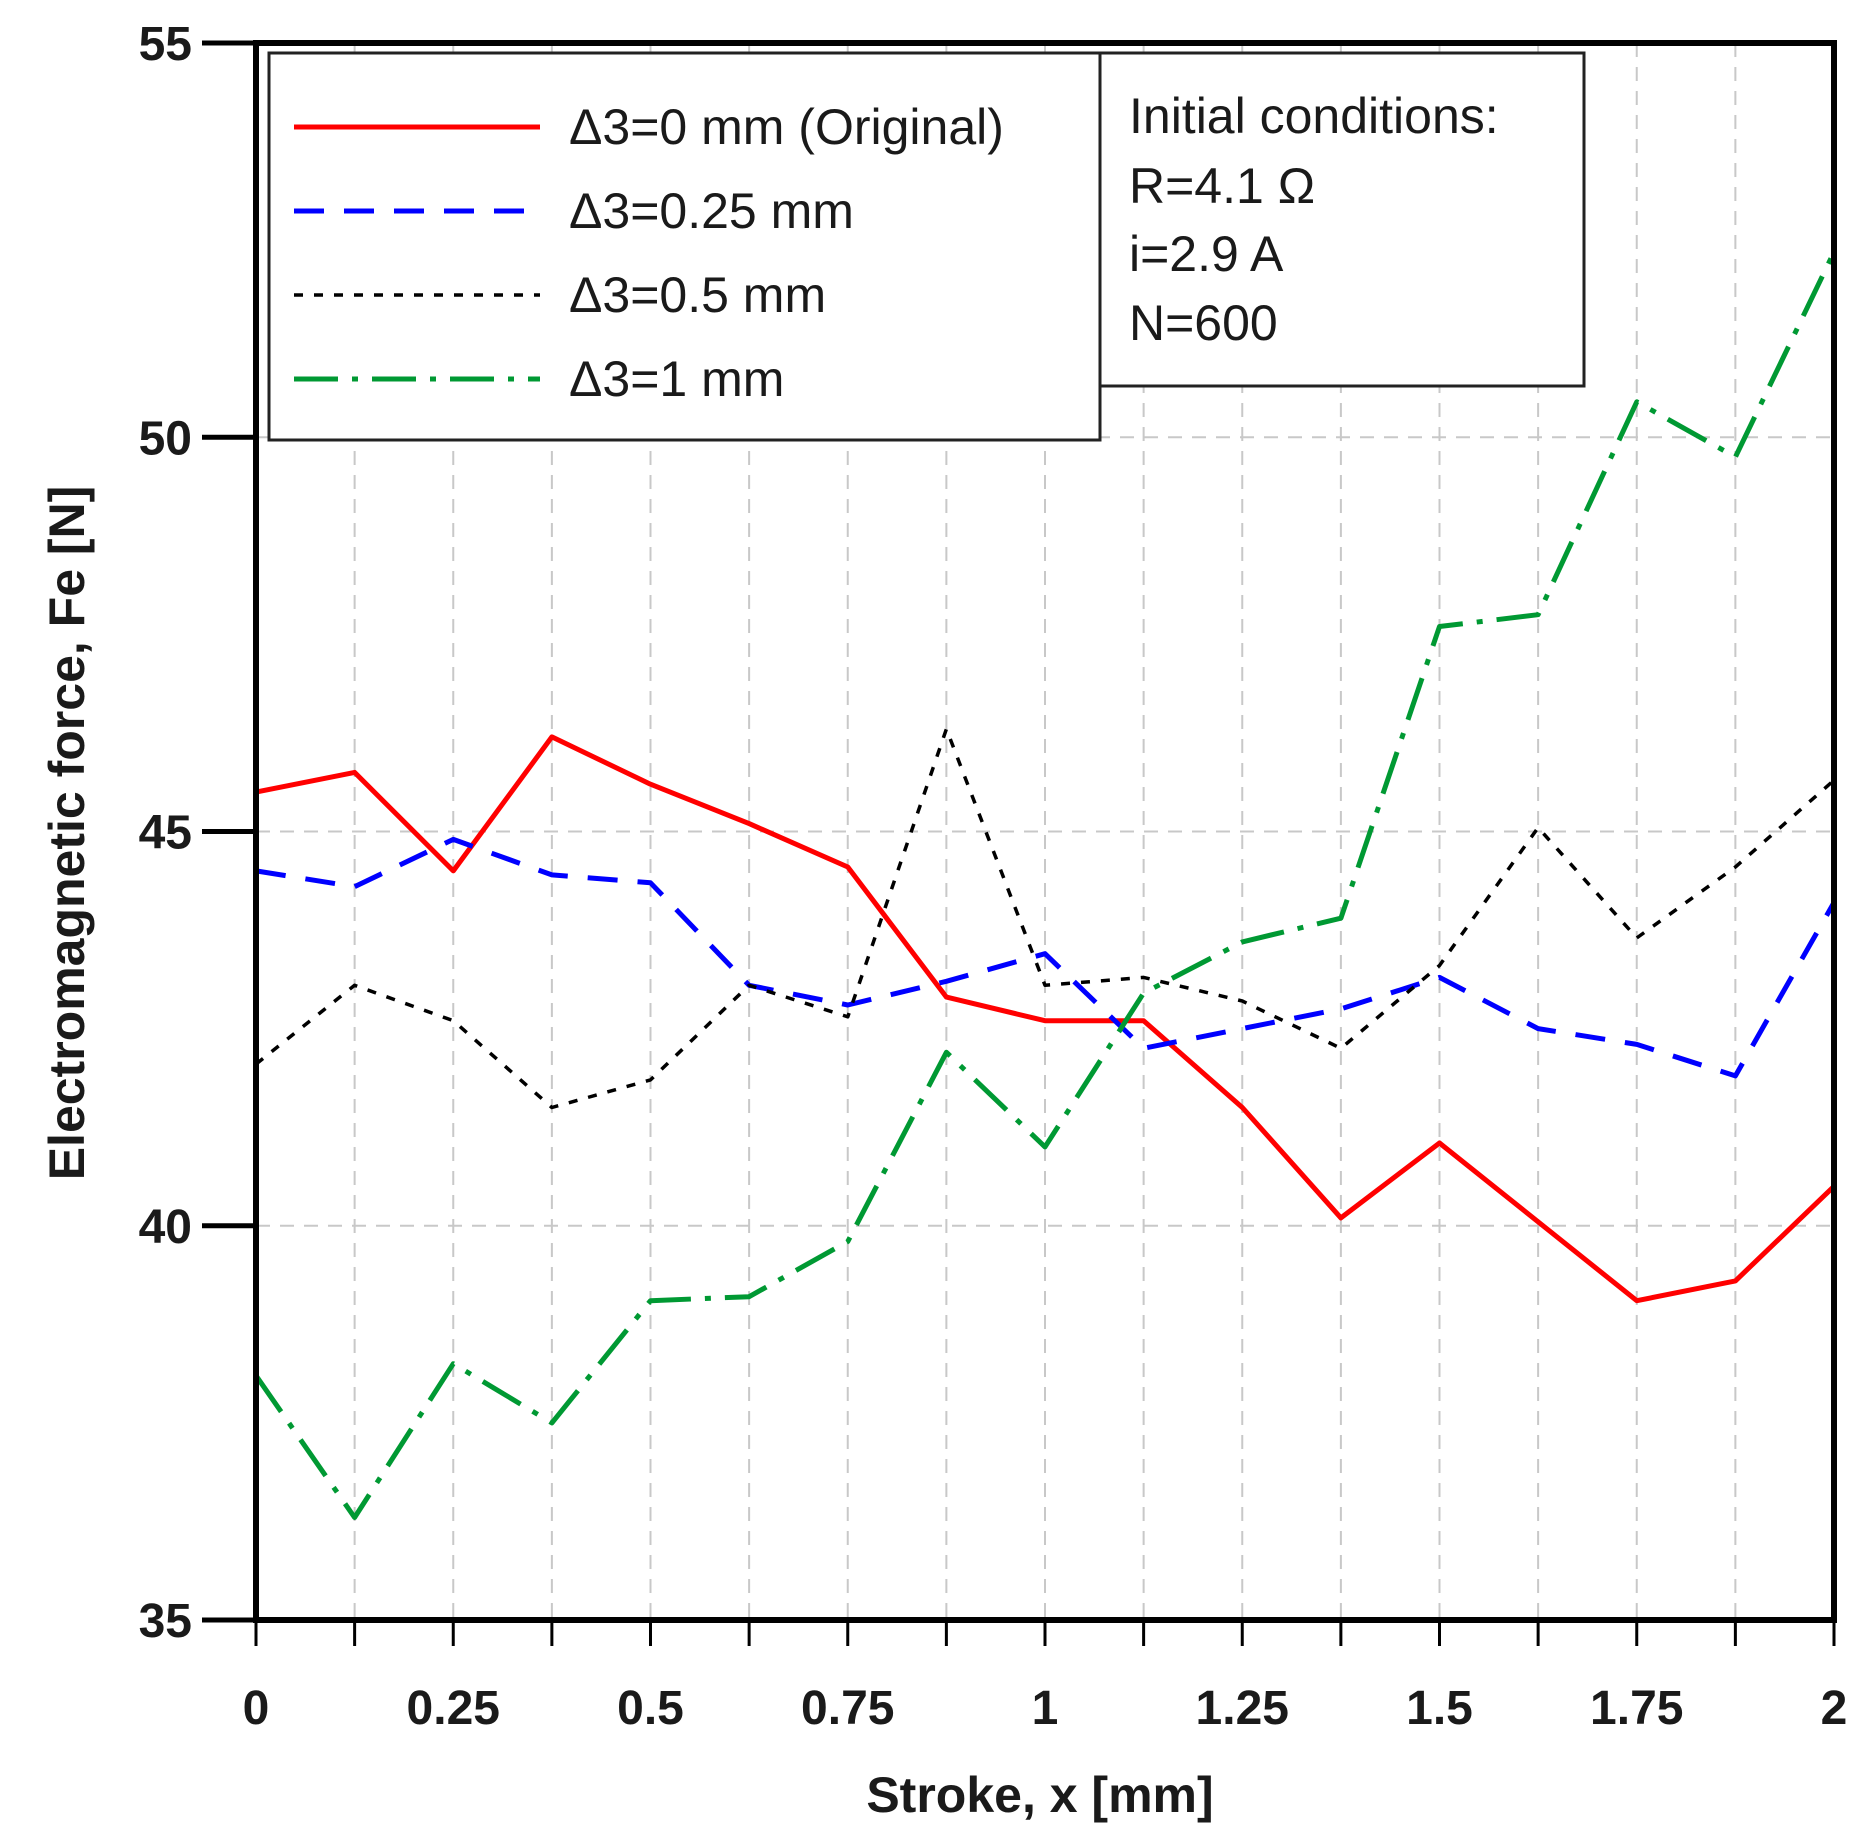 This screenshot has width=1864, height=1842. What do you see at coordinates (67, 833) in the screenshot?
I see `y-axis-title: Electromagnetic force, Fe [N]` at bounding box center [67, 833].